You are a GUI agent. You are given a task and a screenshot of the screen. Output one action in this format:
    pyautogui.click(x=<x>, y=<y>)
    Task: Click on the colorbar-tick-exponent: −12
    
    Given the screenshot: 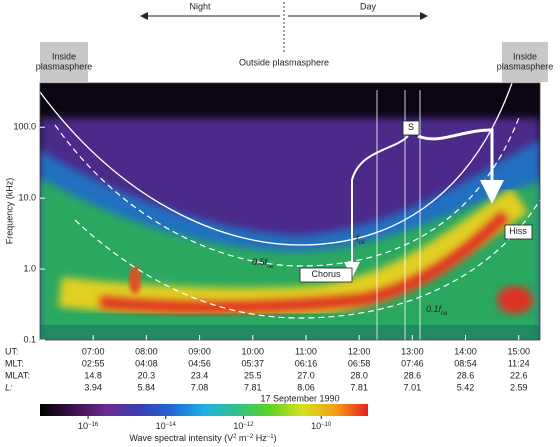 What is the action you would take?
    pyautogui.click(x=248, y=425)
    